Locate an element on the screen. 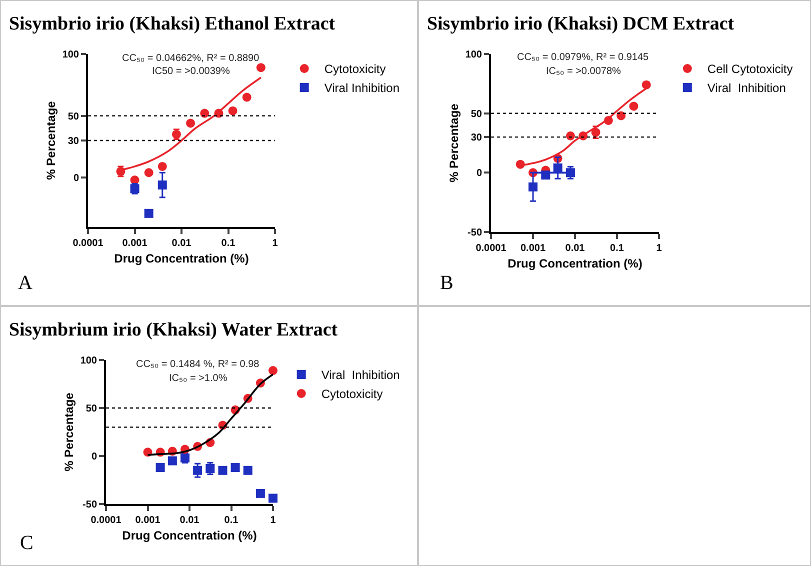 The image size is (811, 566). annotation: CC₅₀ = 0.0979%, R² = 0.9145 is located at coordinates (583, 57).